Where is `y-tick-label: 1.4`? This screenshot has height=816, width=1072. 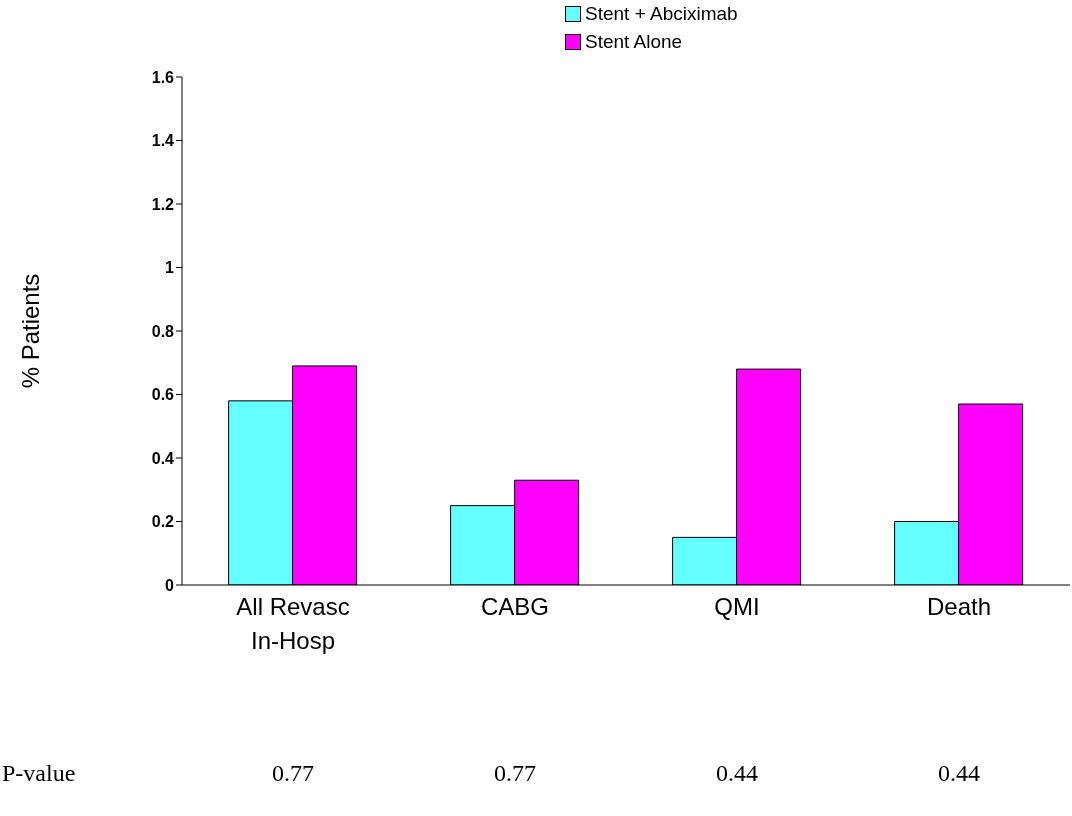
y-tick-label: 1.4 is located at coordinates (163, 141).